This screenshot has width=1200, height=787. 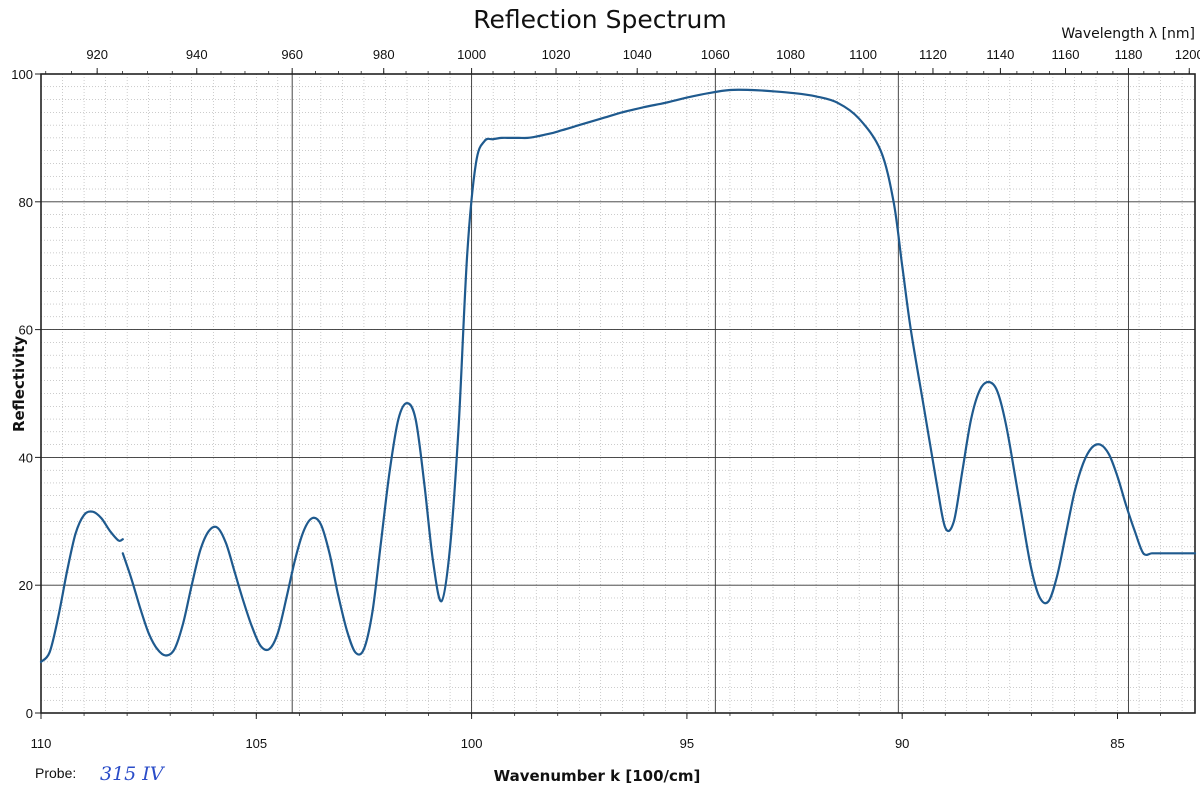 I want to click on top-tick-label: 920, so click(x=97, y=54).